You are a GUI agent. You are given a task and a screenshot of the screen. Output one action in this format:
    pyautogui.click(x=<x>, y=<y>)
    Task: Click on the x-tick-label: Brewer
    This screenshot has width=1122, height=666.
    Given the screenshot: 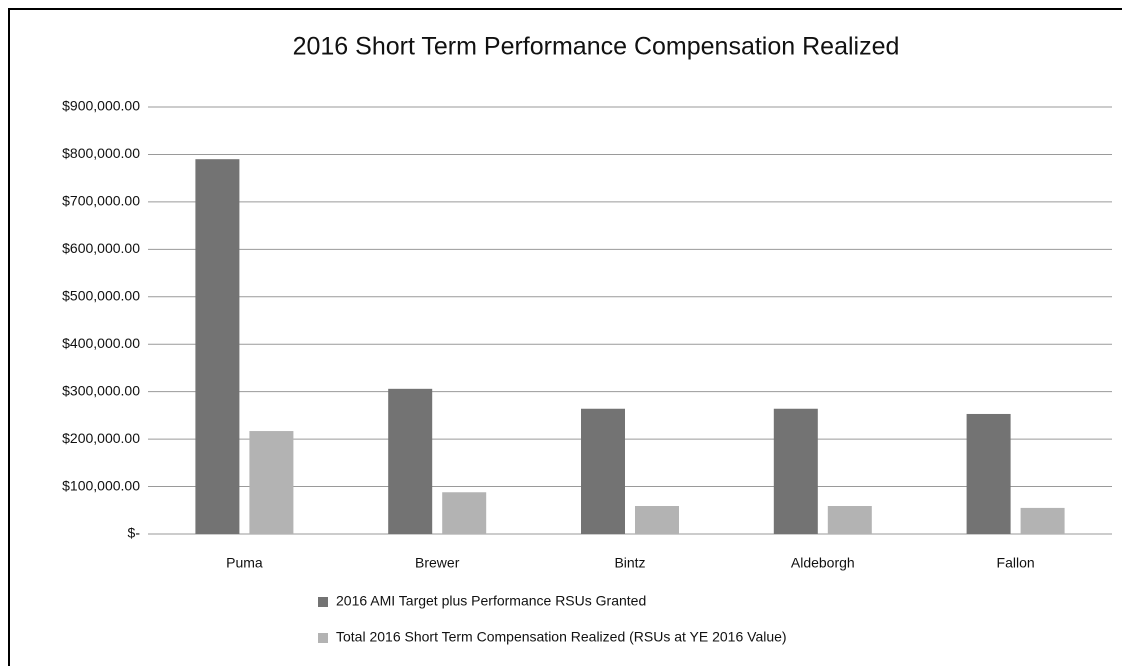 What is the action you would take?
    pyautogui.click(x=437, y=563)
    